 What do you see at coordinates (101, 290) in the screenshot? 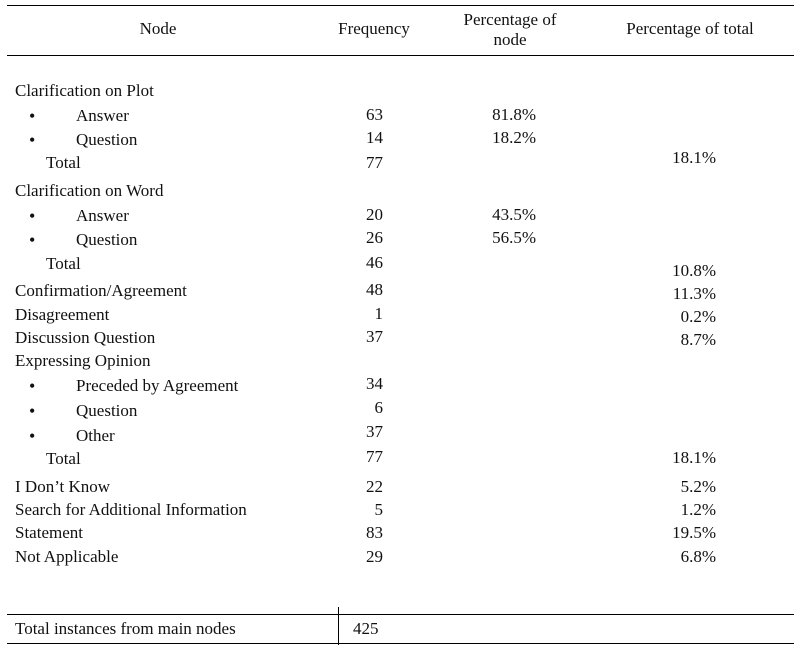
I see `node-label: Confirmation/Agreement` at bounding box center [101, 290].